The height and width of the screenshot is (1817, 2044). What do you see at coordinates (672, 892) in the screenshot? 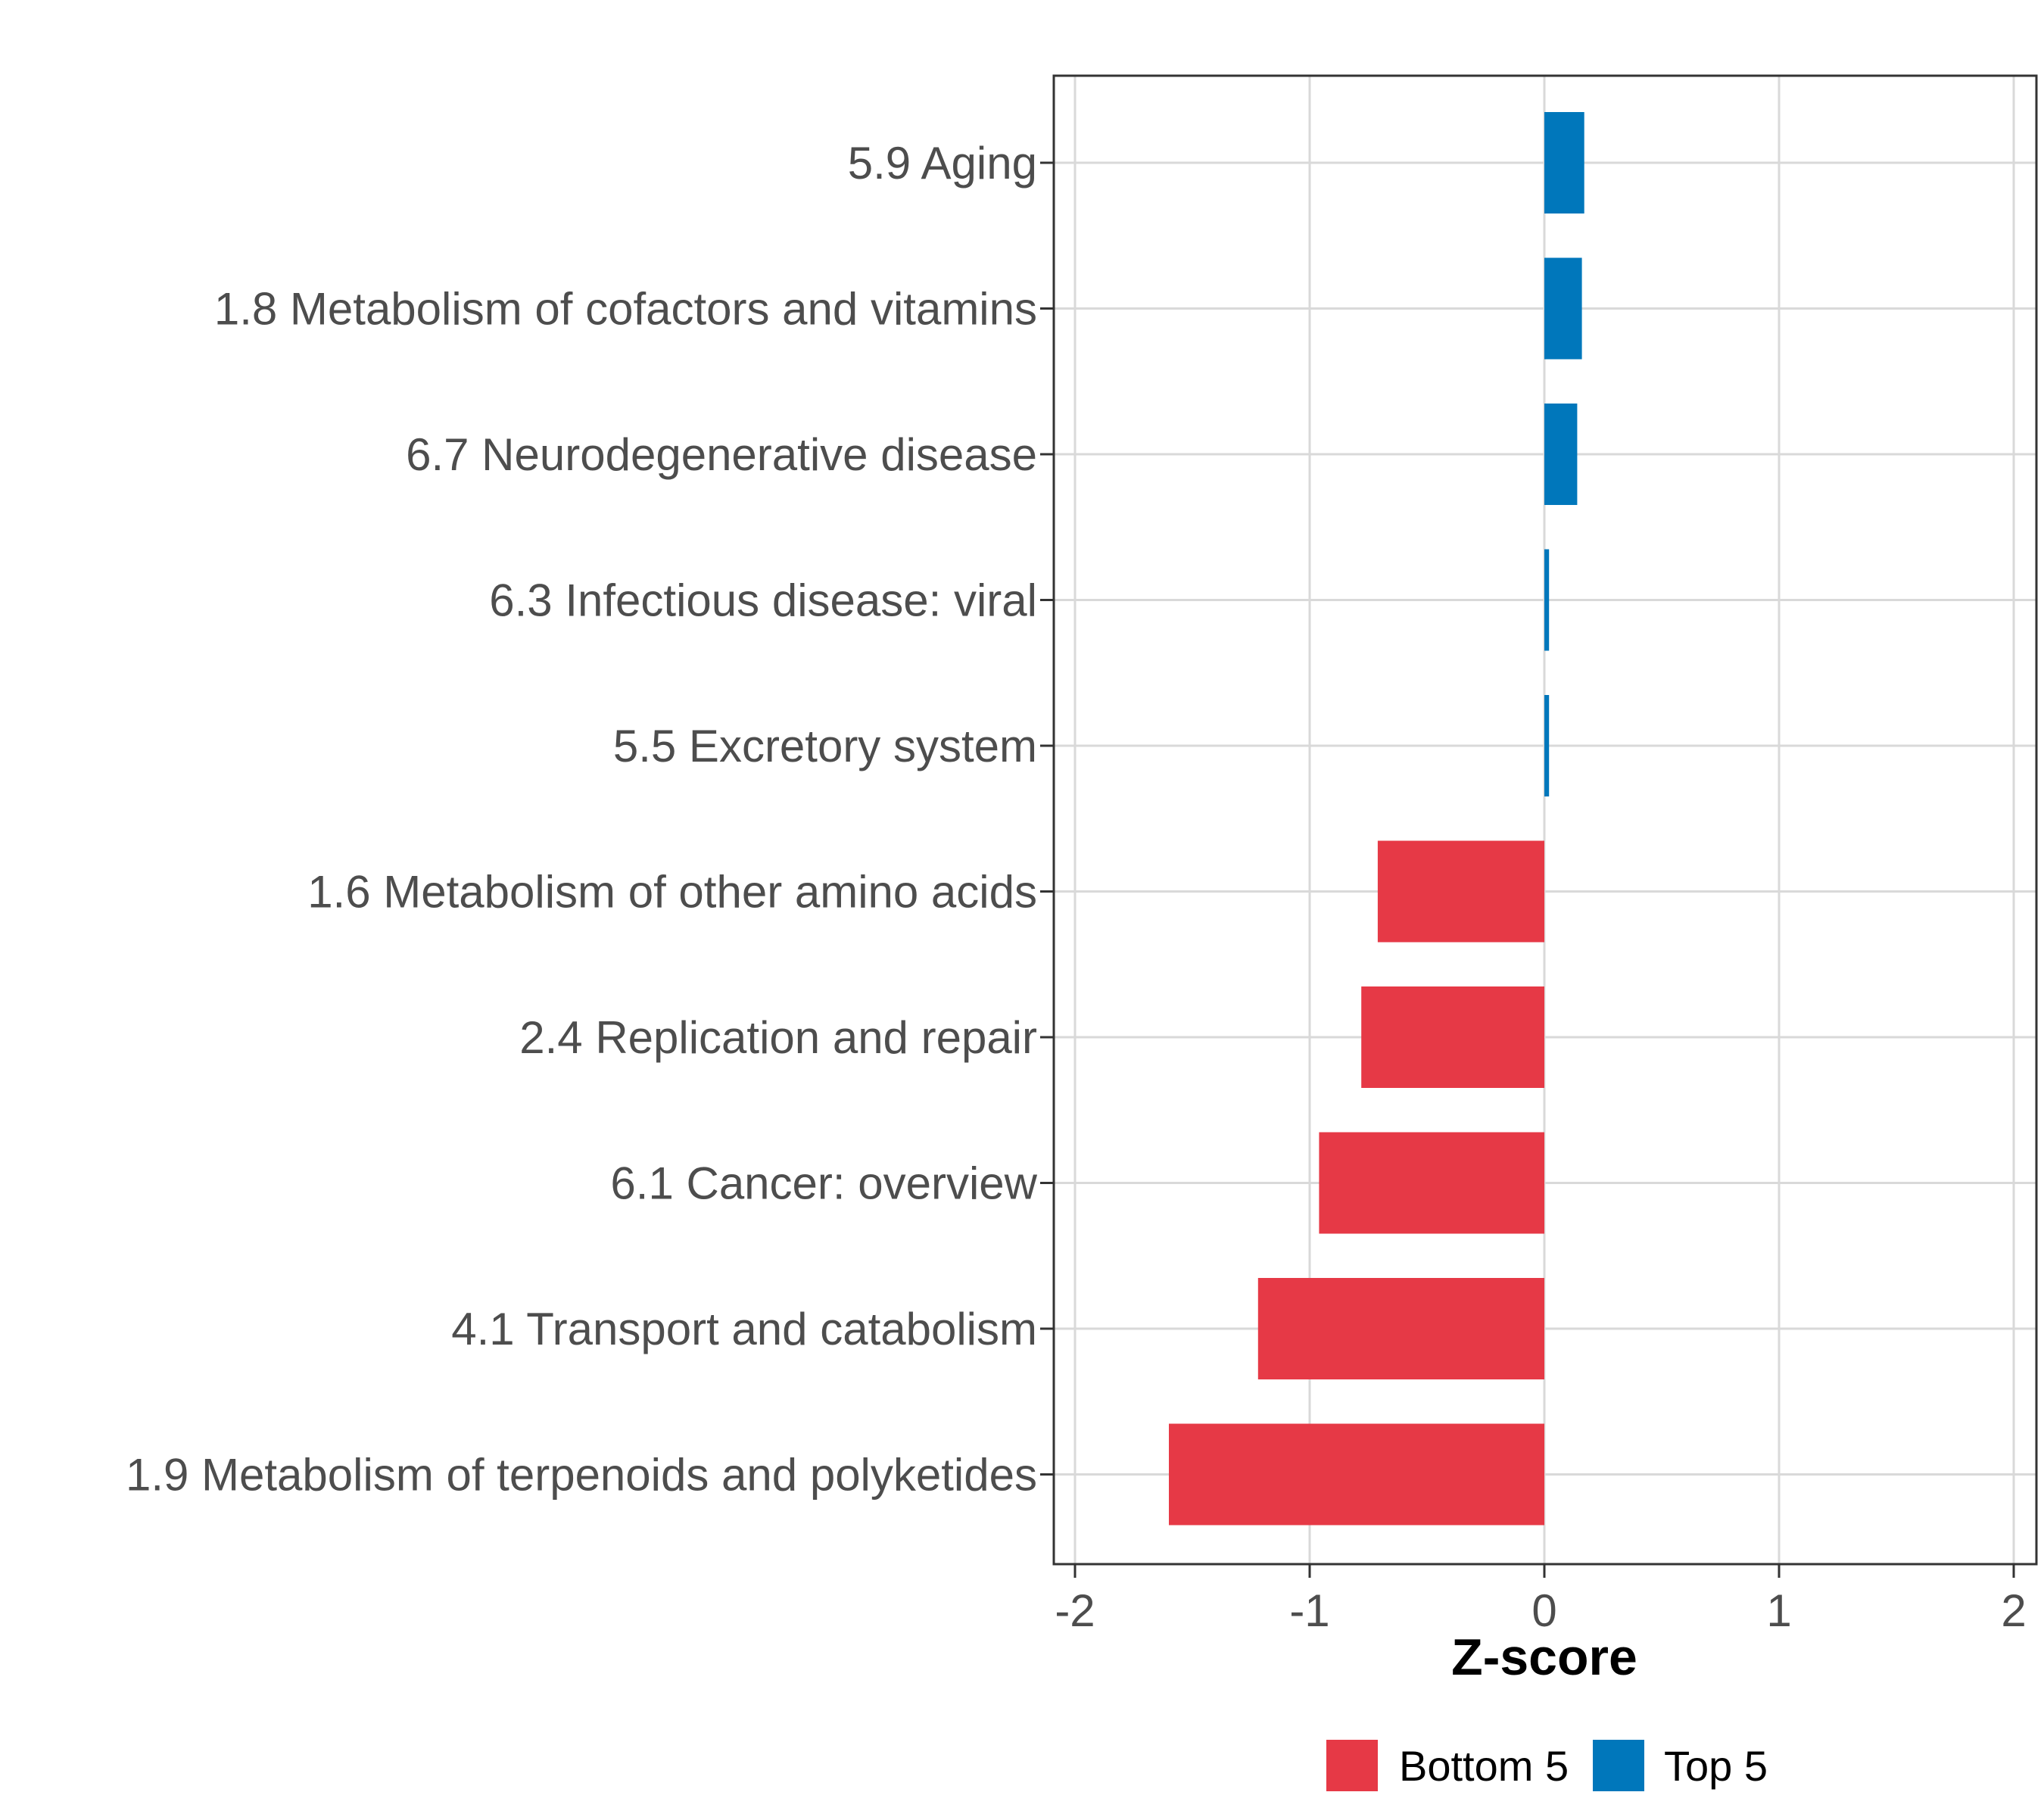
I see `category-label: 1.6 Metabolism of other amino acids` at bounding box center [672, 892].